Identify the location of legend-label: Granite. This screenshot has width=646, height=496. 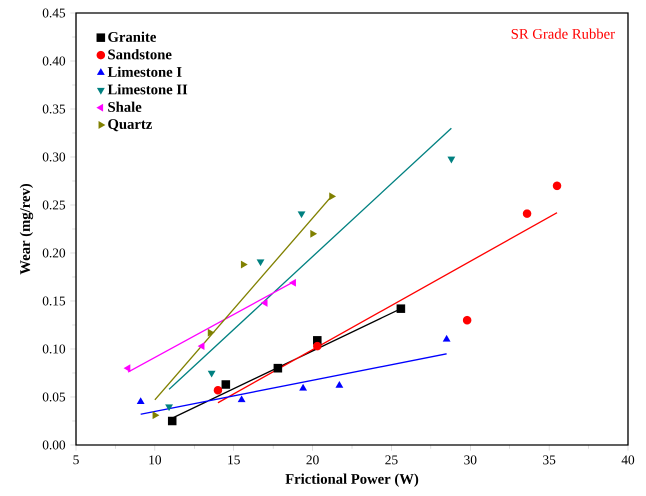
(132, 37).